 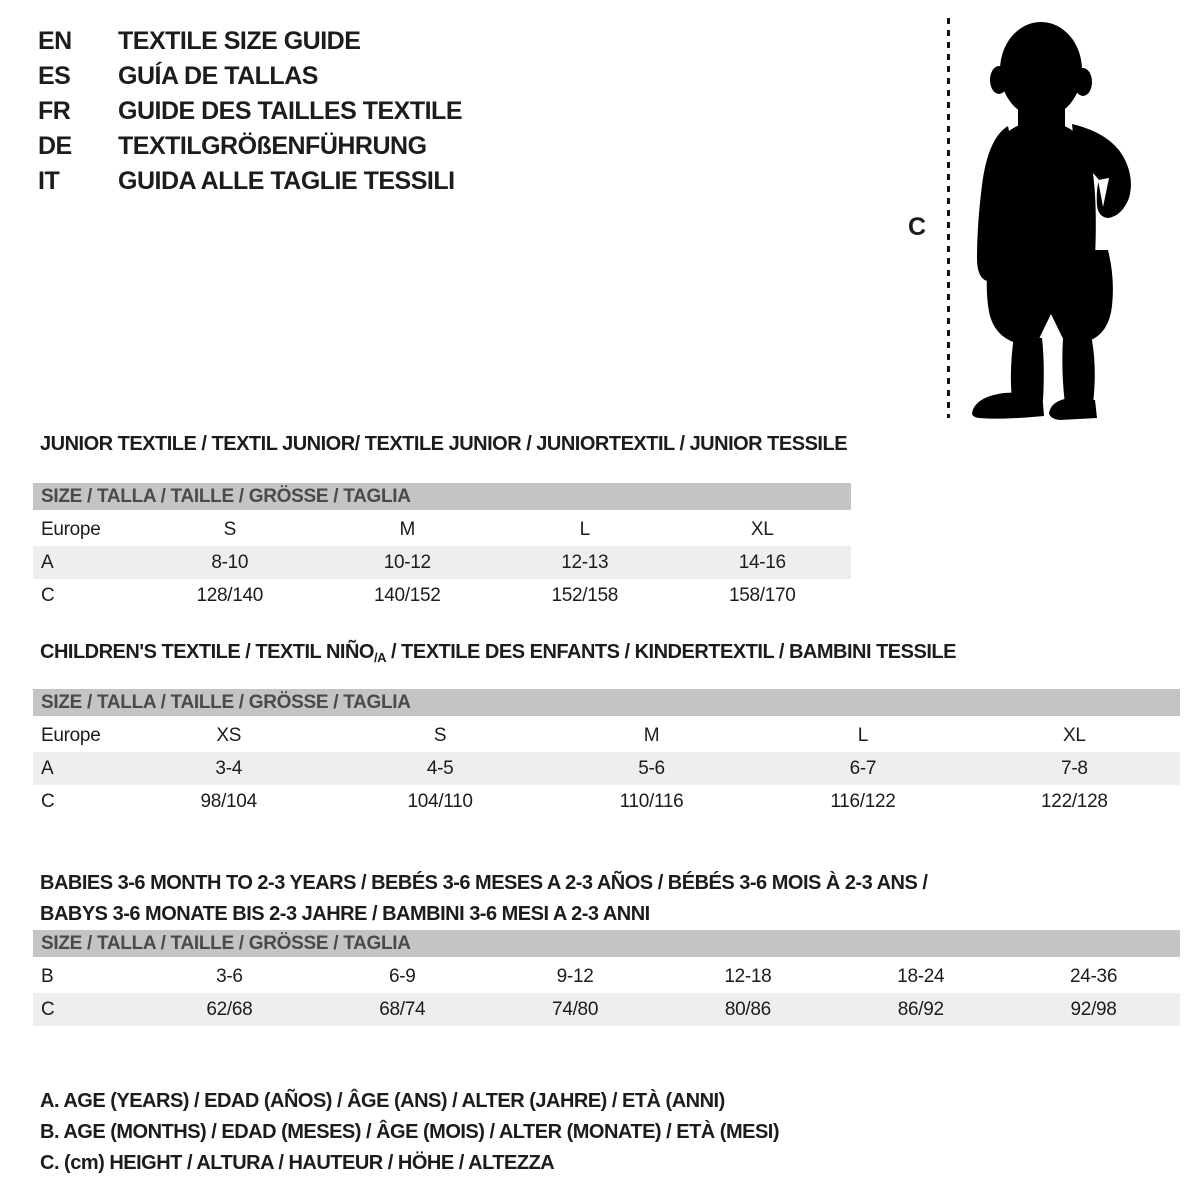 What do you see at coordinates (748, 976) in the screenshot?
I see `table-cell: 12-18` at bounding box center [748, 976].